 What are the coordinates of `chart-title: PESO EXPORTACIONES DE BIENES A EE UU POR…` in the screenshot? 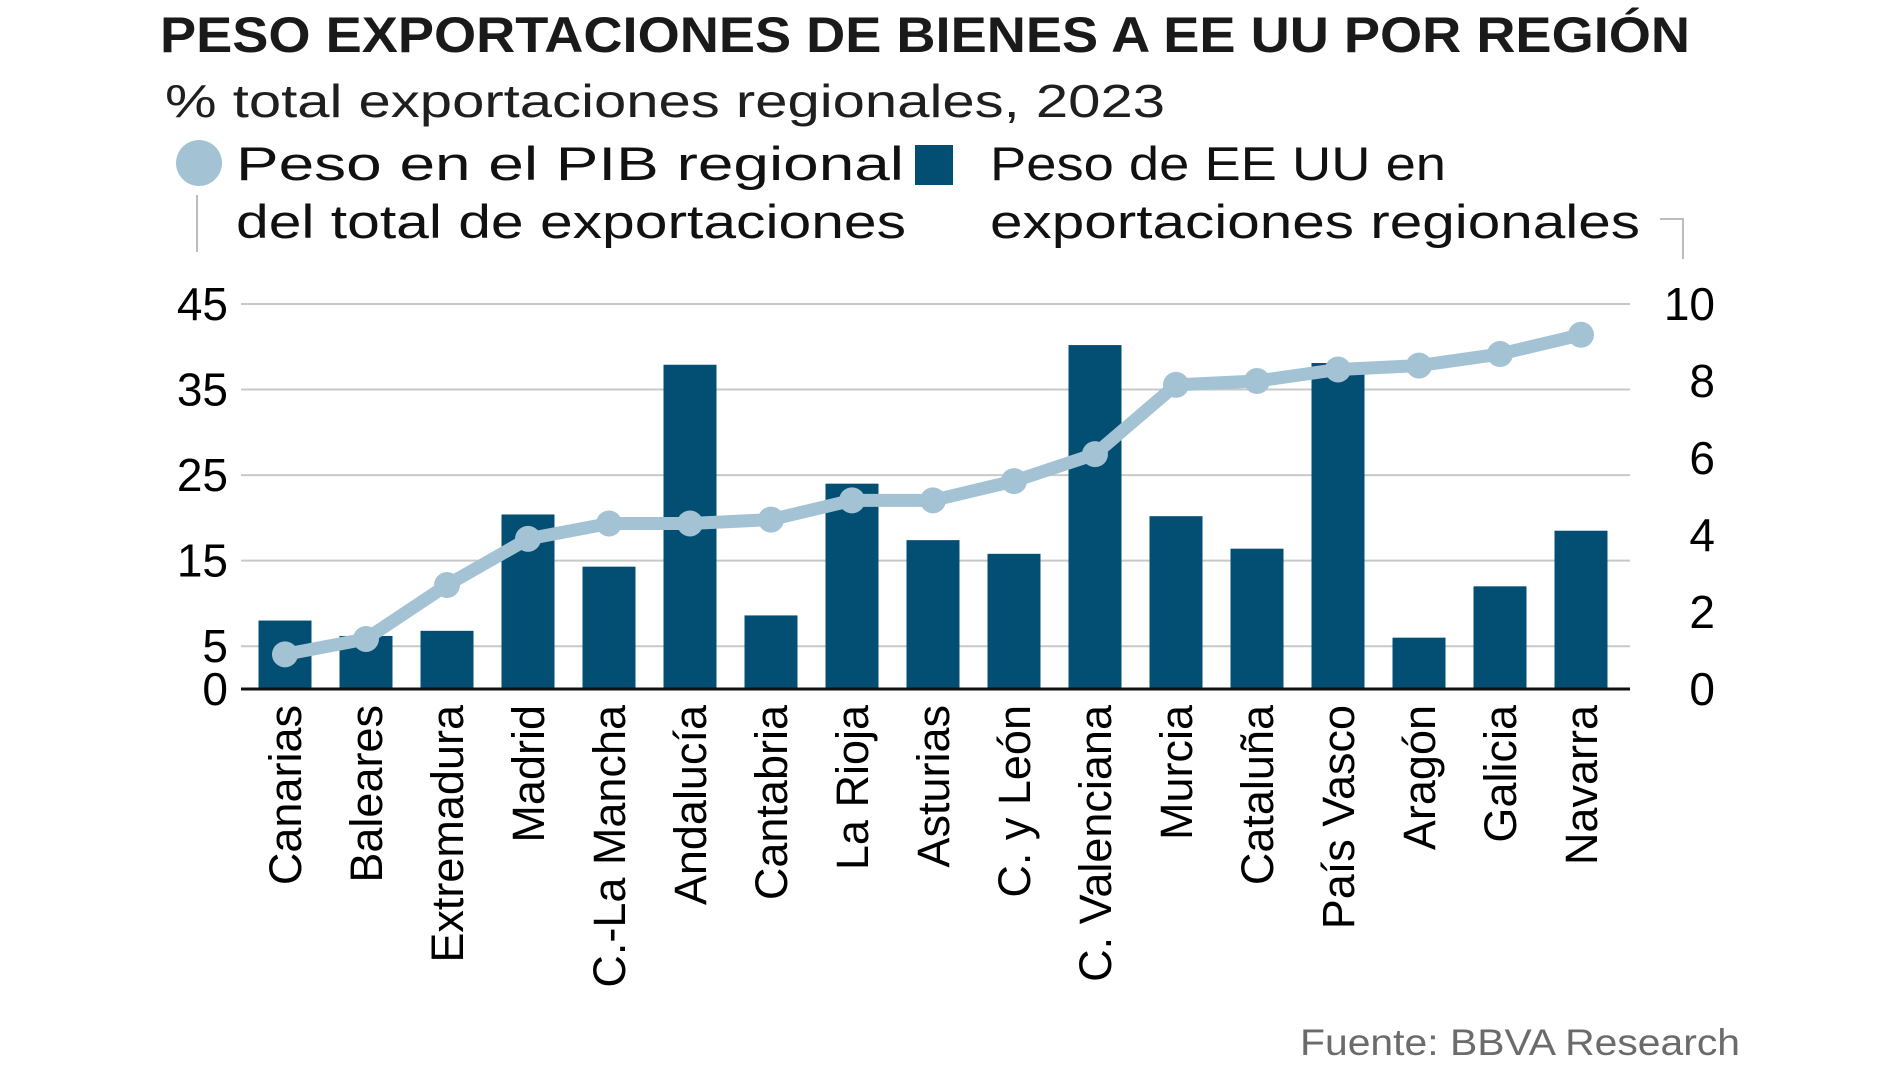 It's located at (925, 35).